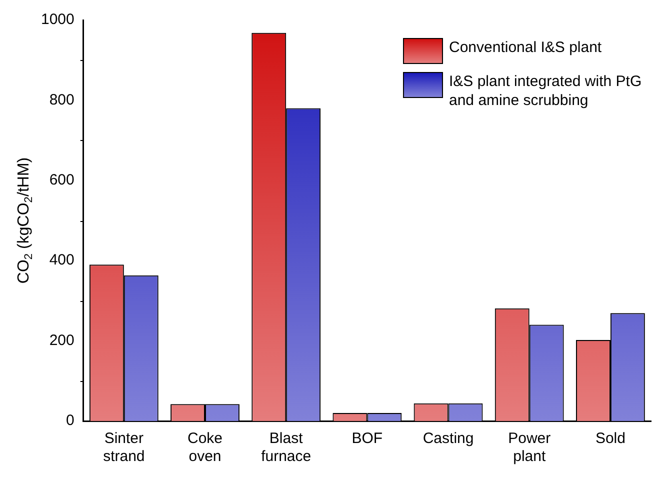 This screenshot has height=481, width=671. I want to click on y-tick-label: 400, so click(61, 260).